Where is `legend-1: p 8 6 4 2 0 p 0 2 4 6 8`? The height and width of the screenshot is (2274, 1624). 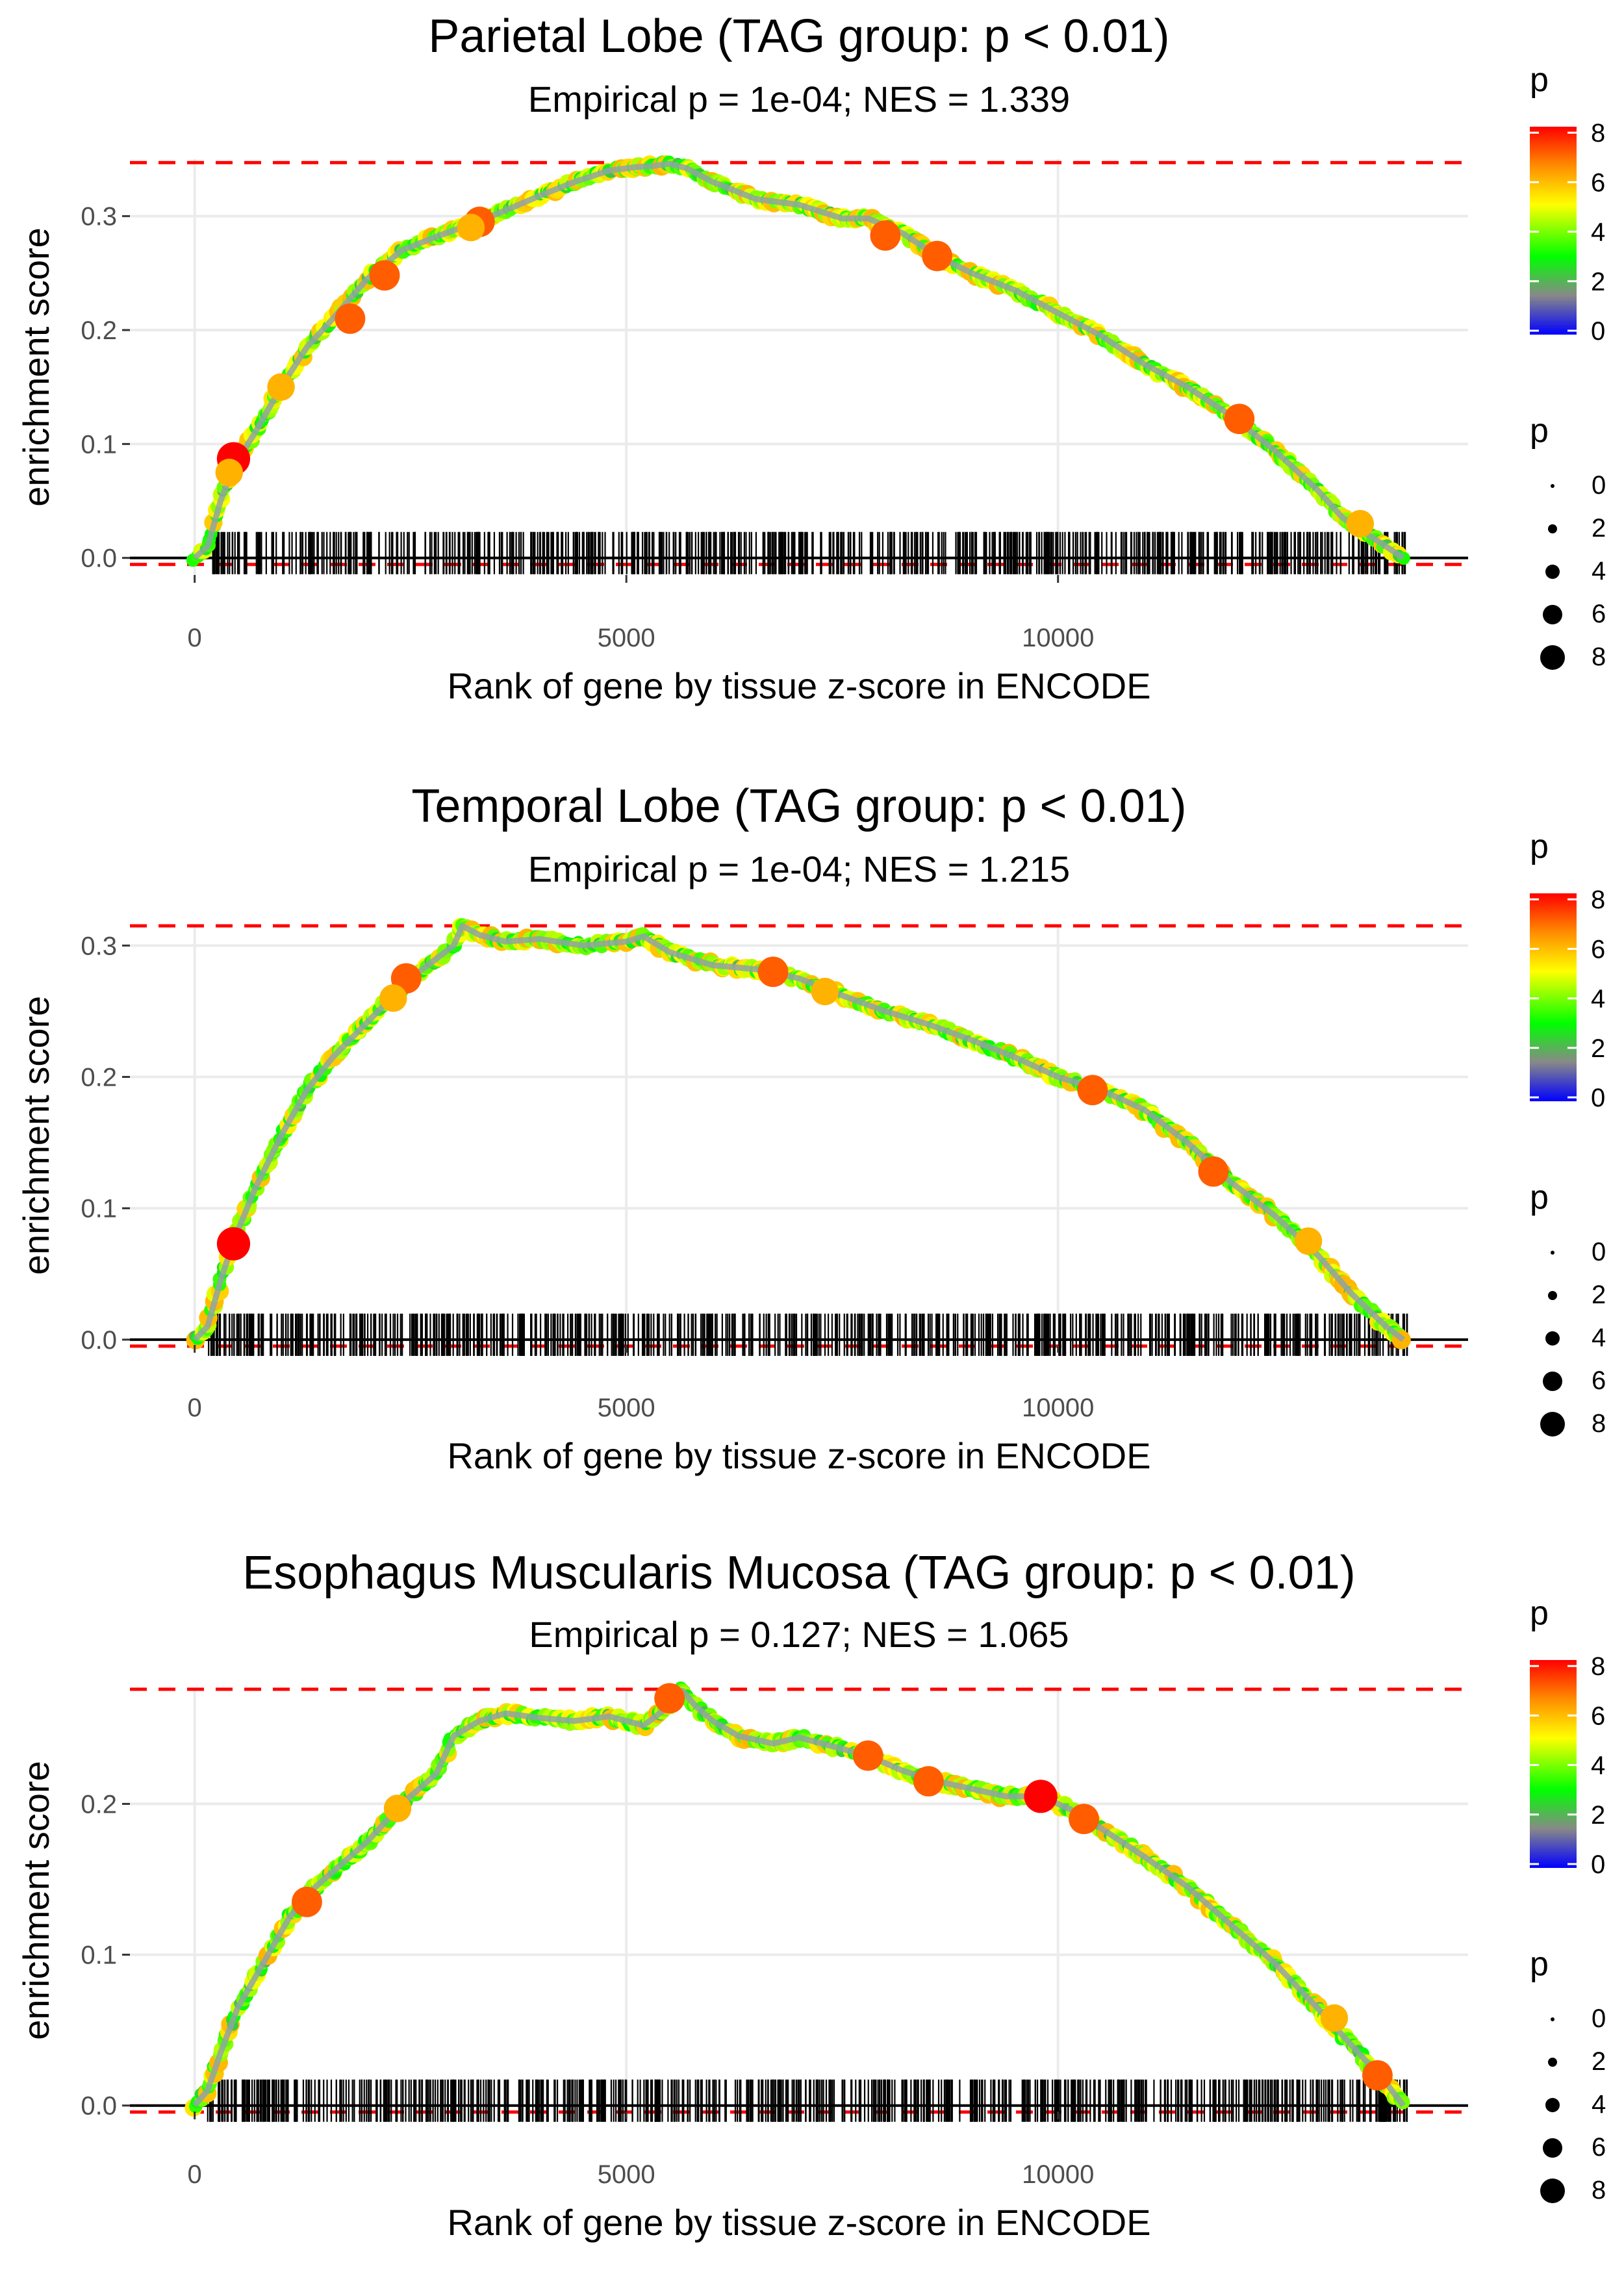 legend-1: p 8 6 4 2 0 p 0 2 4 6 8 is located at coordinates (1568, 366).